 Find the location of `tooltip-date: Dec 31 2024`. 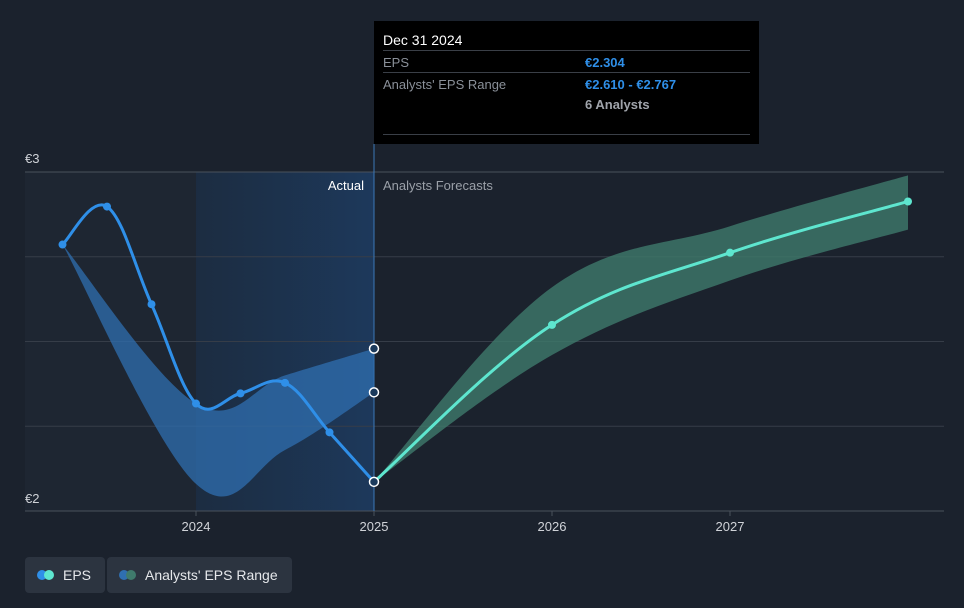

tooltip-date: Dec 31 2024 is located at coordinates (423, 40).